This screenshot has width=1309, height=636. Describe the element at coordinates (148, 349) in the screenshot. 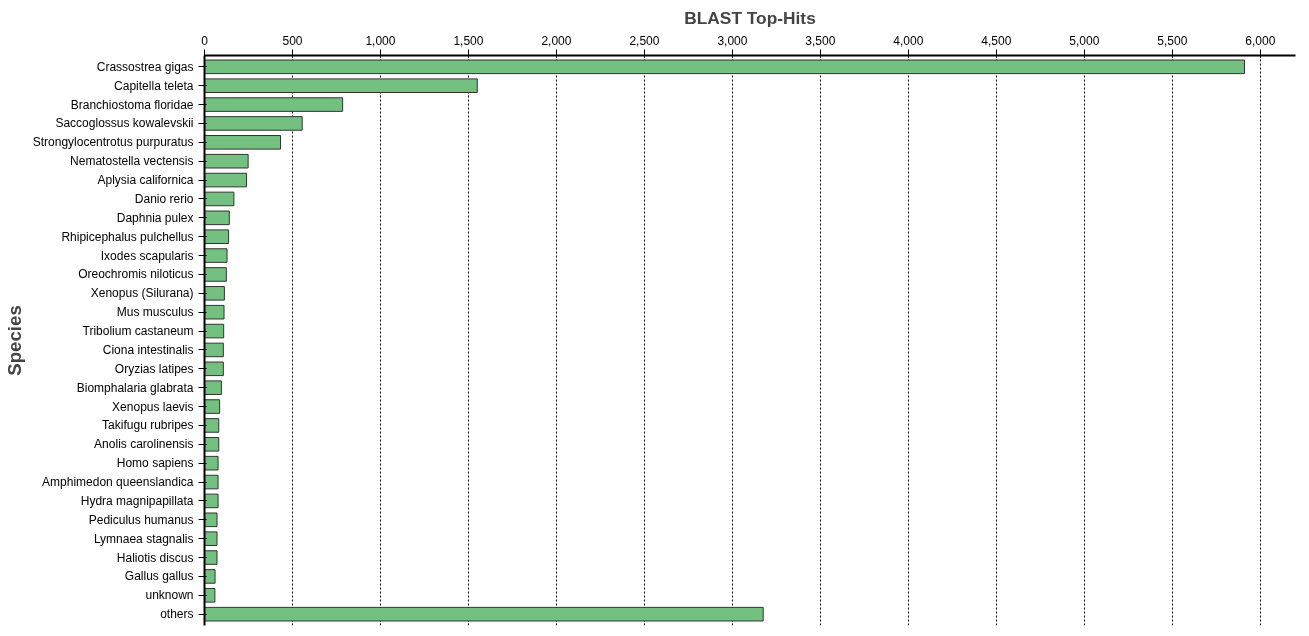

I see `y-tick-label: Ciona intestinalis` at that location.